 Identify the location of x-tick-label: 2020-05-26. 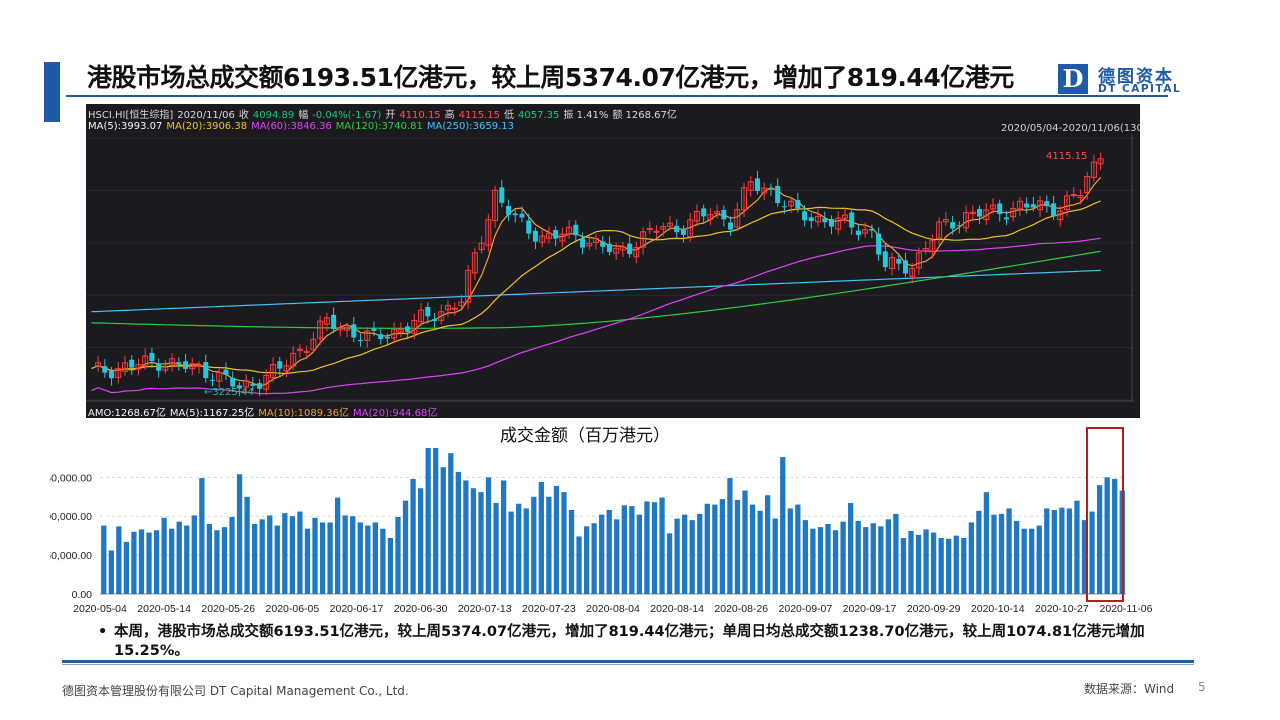
(228, 609).